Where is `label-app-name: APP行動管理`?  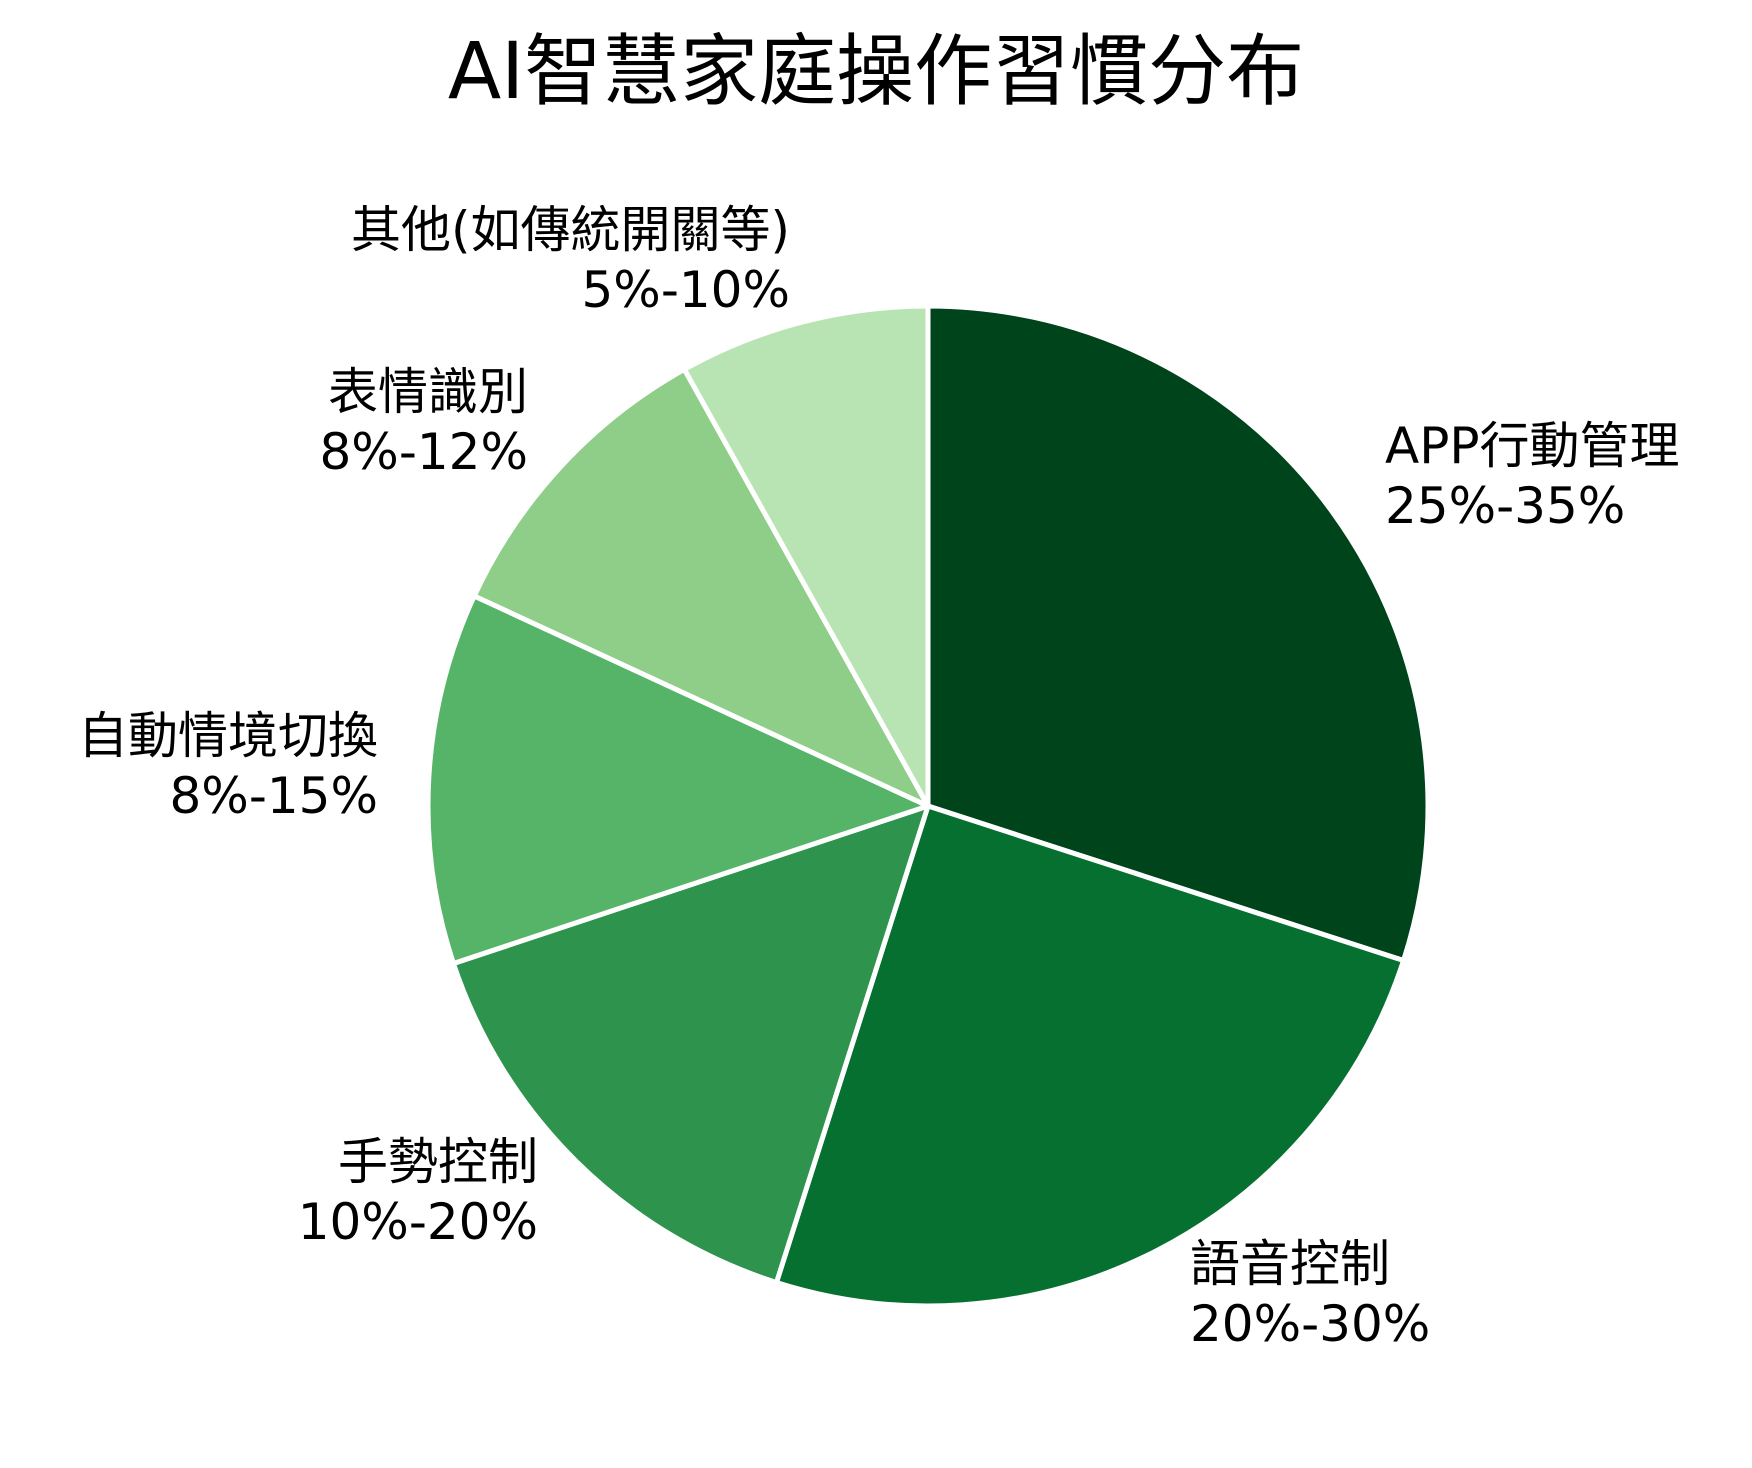 label-app-name: APP行動管理 is located at coordinates (1532, 446).